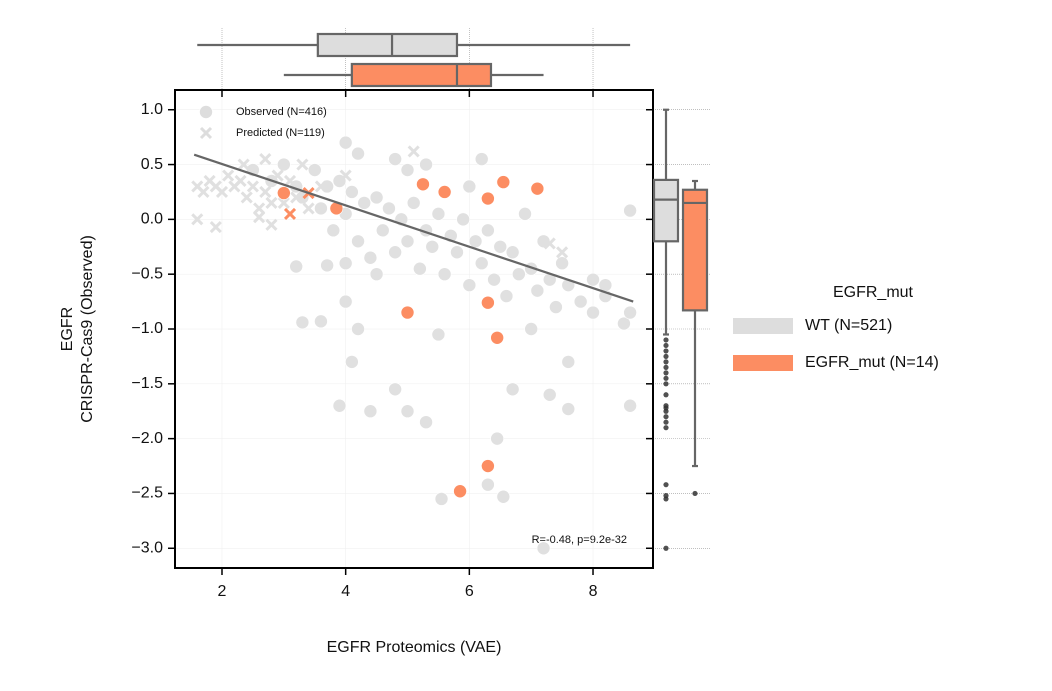 Image resolution: width=1052 pixels, height=691 pixels. What do you see at coordinates (152, 109) in the screenshot?
I see `y-tick-label: 1.0` at bounding box center [152, 109].